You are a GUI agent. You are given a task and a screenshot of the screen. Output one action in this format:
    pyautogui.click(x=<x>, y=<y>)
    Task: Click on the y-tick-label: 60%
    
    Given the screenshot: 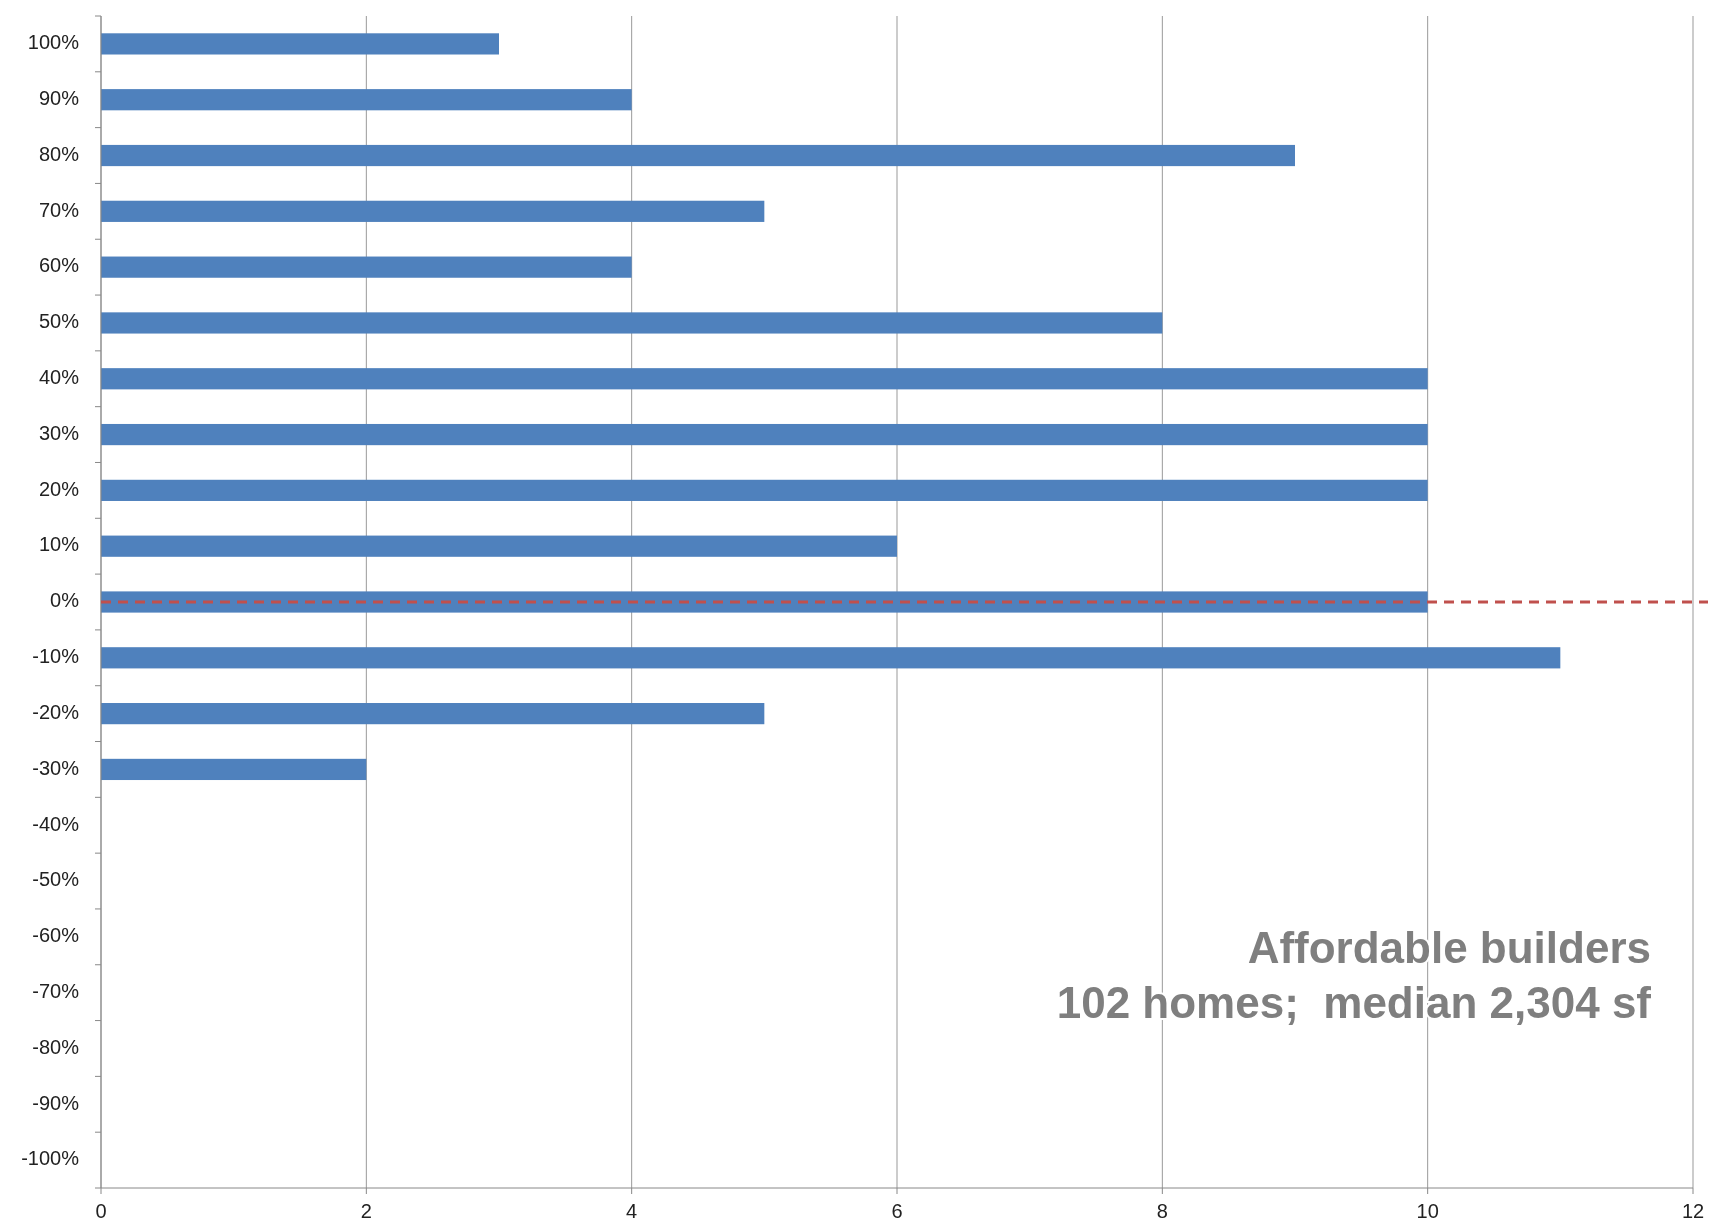 What is the action you would take?
    pyautogui.click(x=59, y=265)
    